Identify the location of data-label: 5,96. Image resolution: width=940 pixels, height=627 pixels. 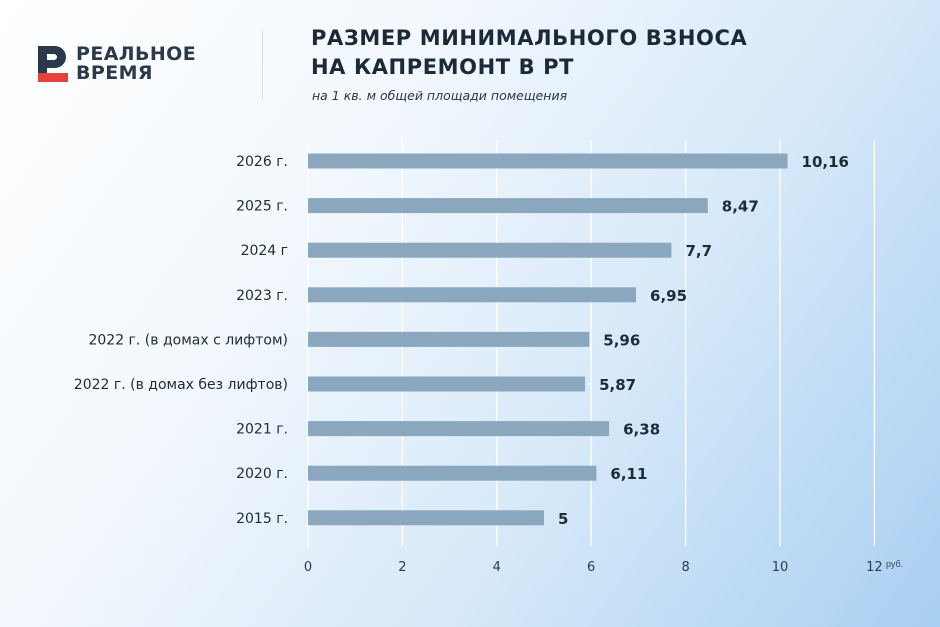
(621, 340).